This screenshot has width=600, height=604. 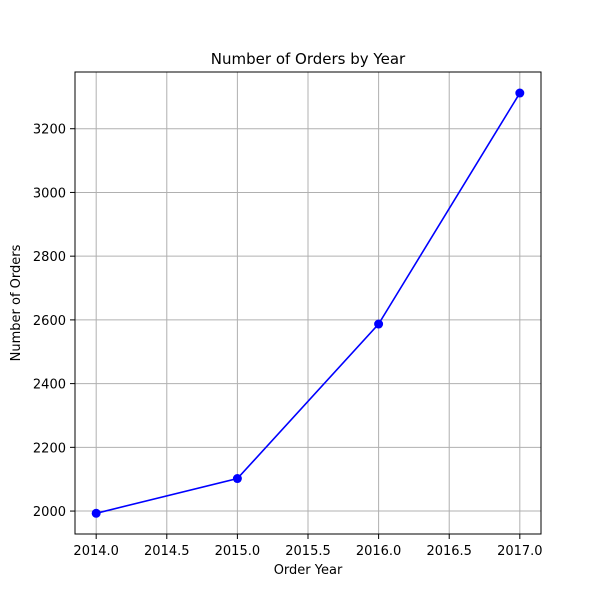 I want to click on data-point-2015, so click(x=237, y=479).